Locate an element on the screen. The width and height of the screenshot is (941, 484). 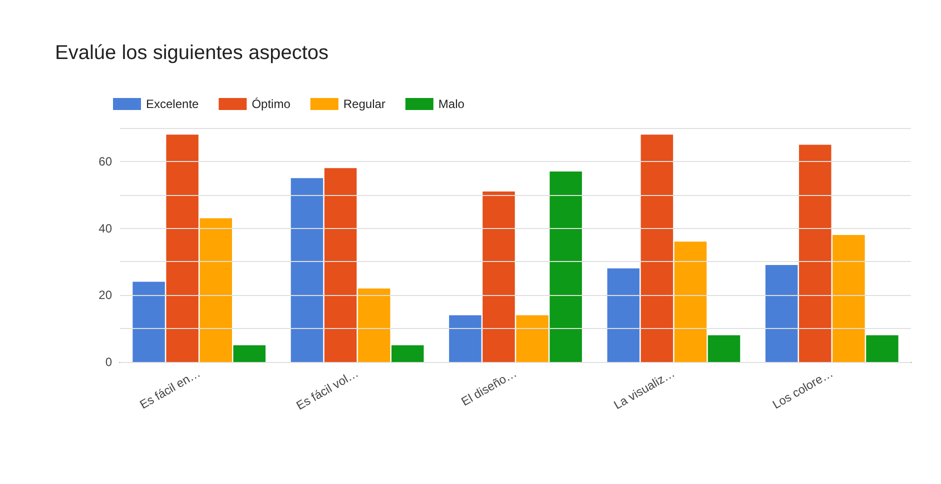
y-tick-label: 60 is located at coordinates (105, 161).